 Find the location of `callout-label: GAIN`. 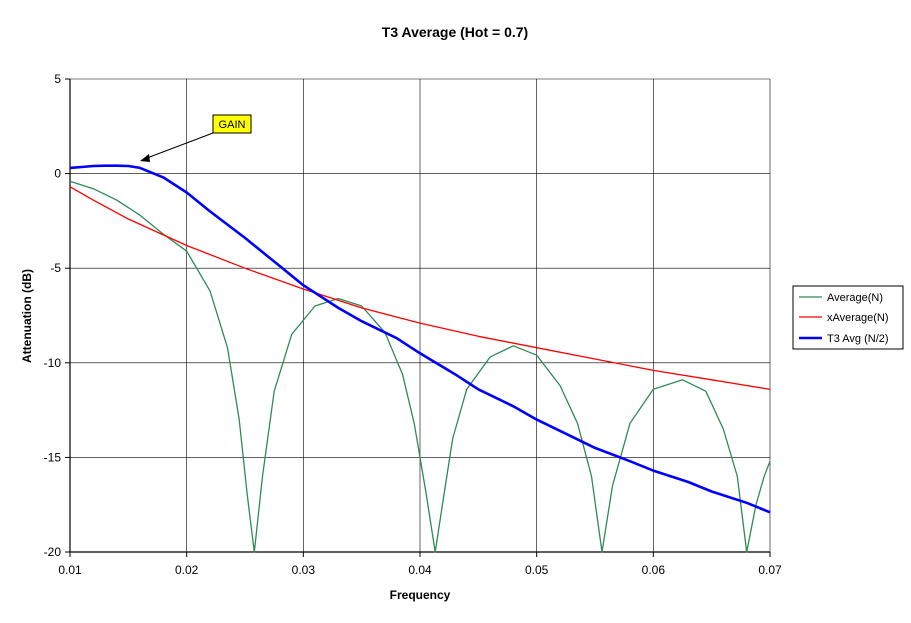

callout-label: GAIN is located at coordinates (232, 125).